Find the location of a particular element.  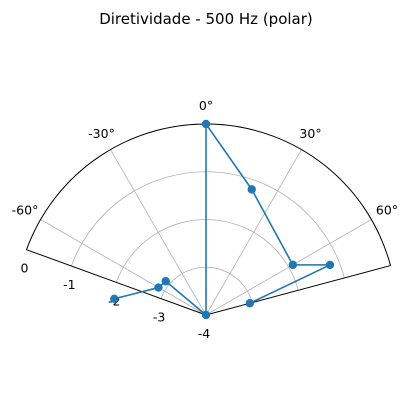

radial-tick-label: -1 is located at coordinates (69, 284).